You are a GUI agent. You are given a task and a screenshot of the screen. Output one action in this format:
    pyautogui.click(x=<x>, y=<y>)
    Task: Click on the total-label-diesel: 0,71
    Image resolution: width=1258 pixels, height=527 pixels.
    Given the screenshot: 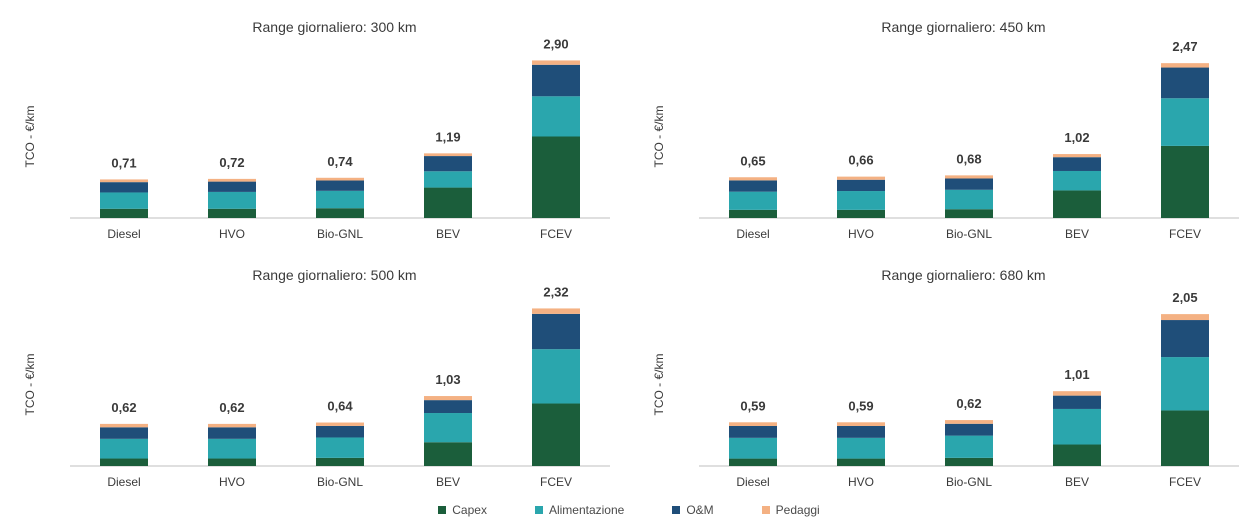 What is the action you would take?
    pyautogui.click(x=123, y=162)
    